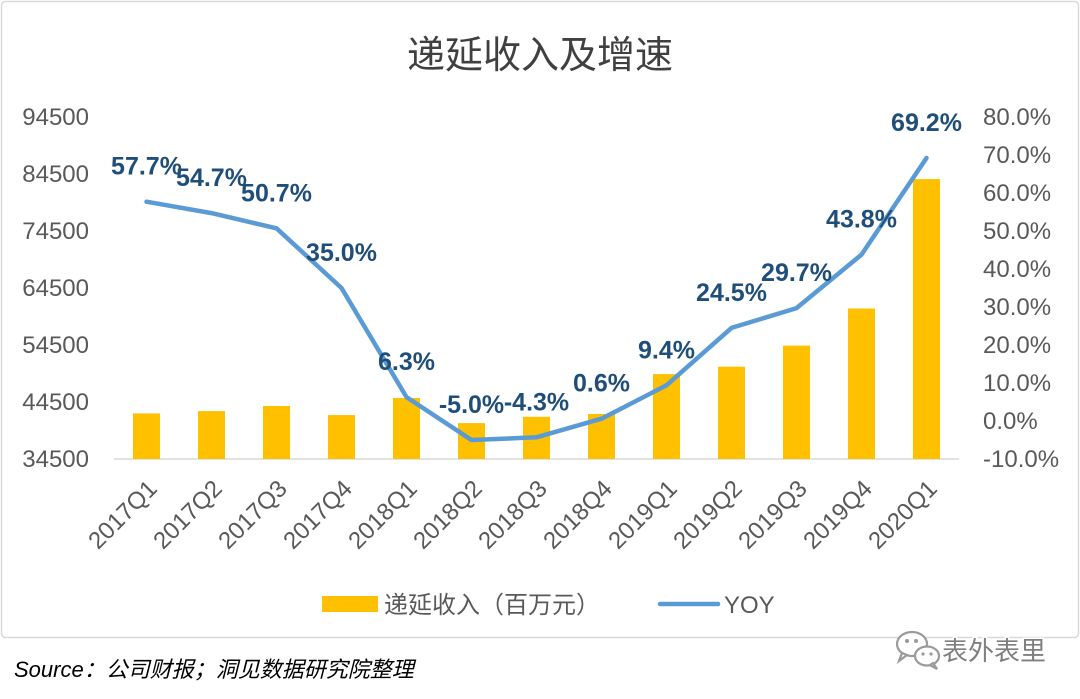 Image resolution: width=1080 pixels, height=699 pixels. Describe the element at coordinates (861, 383) in the screenshot. I see `bar-2019q4` at that location.